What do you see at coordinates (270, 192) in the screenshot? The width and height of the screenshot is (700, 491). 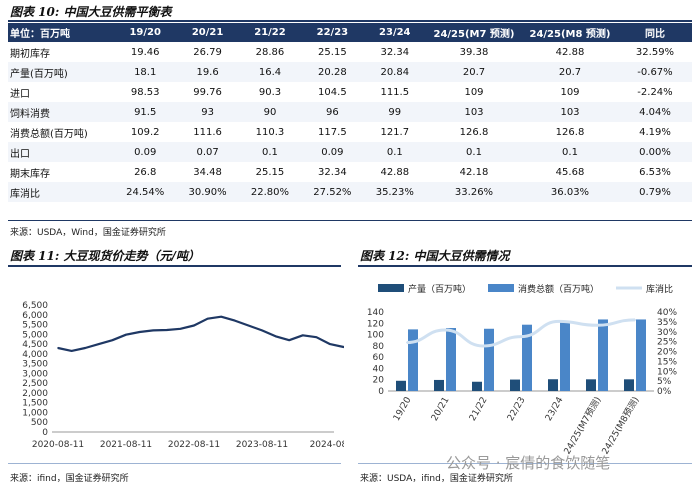 I see `table-cell: 22.80%` at bounding box center [270, 192].